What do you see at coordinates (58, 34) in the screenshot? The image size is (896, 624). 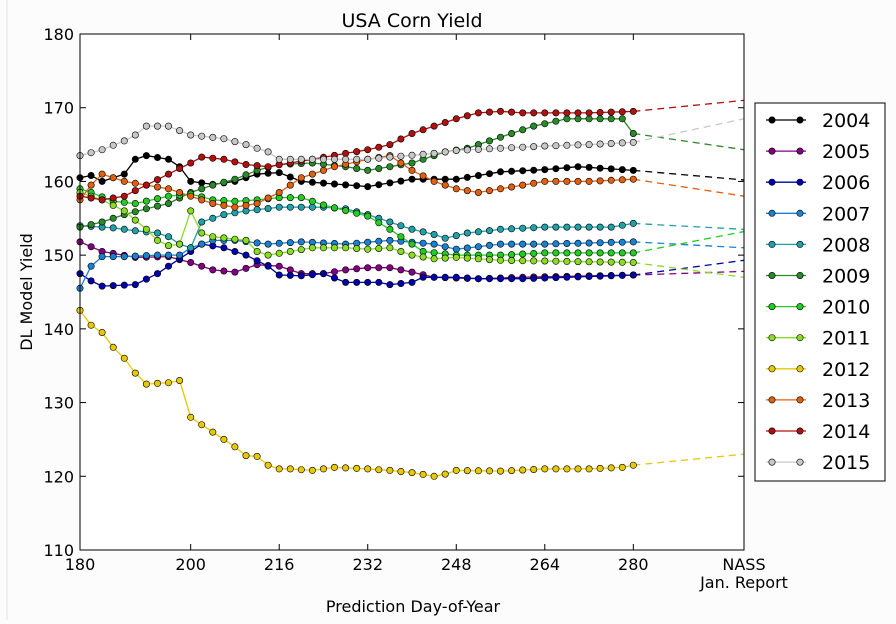 I see `y-tick-label: 180` at bounding box center [58, 34].